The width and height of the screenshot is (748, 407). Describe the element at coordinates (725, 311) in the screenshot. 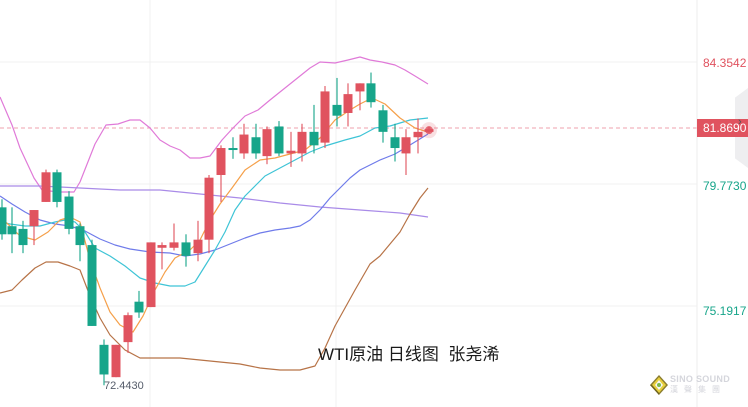

I see `price-axis-label-low: 75.1917` at that location.